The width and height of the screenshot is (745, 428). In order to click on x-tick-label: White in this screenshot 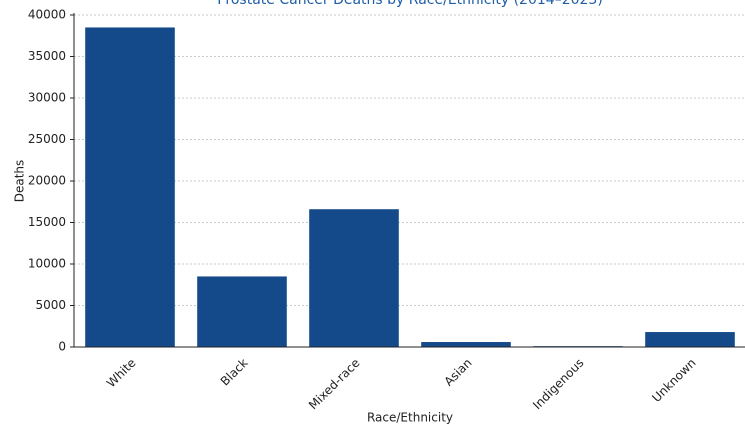, I will do `click(121, 373)`.